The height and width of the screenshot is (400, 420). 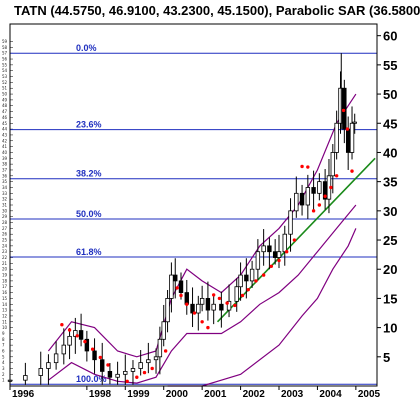 What do you see at coordinates (5, 298) in the screenshot?
I see `left-minor-tick-label: 15` at bounding box center [5, 298].